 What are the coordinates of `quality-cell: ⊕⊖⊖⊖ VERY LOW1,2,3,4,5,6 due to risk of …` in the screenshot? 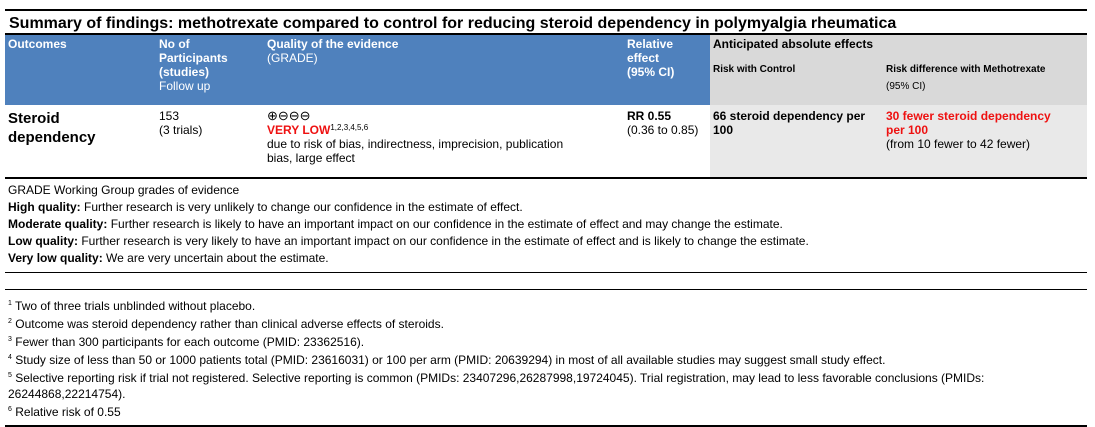 It's located at (444, 142).